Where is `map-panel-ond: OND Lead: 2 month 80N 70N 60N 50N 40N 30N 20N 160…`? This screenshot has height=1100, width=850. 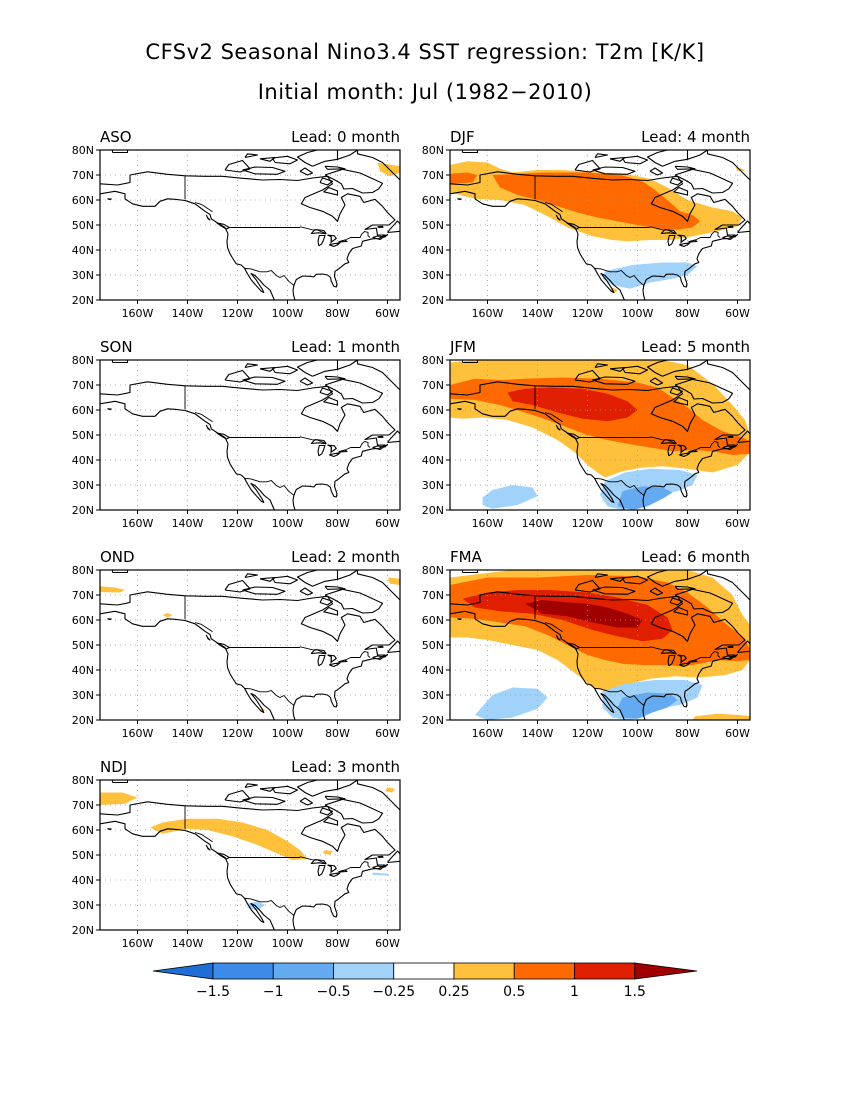 map-panel-ond: OND Lead: 2 month 80N 70N 60N 50N 40N 30N 20N 160… is located at coordinates (236, 644).